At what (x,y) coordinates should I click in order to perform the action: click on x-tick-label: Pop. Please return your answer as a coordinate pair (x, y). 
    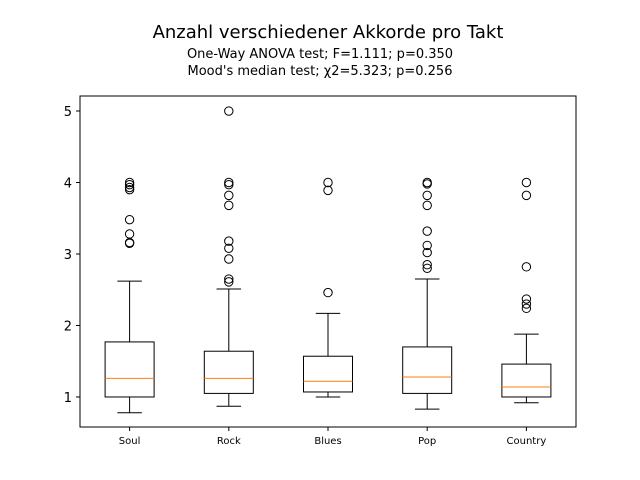
    Looking at the image, I should click on (427, 441).